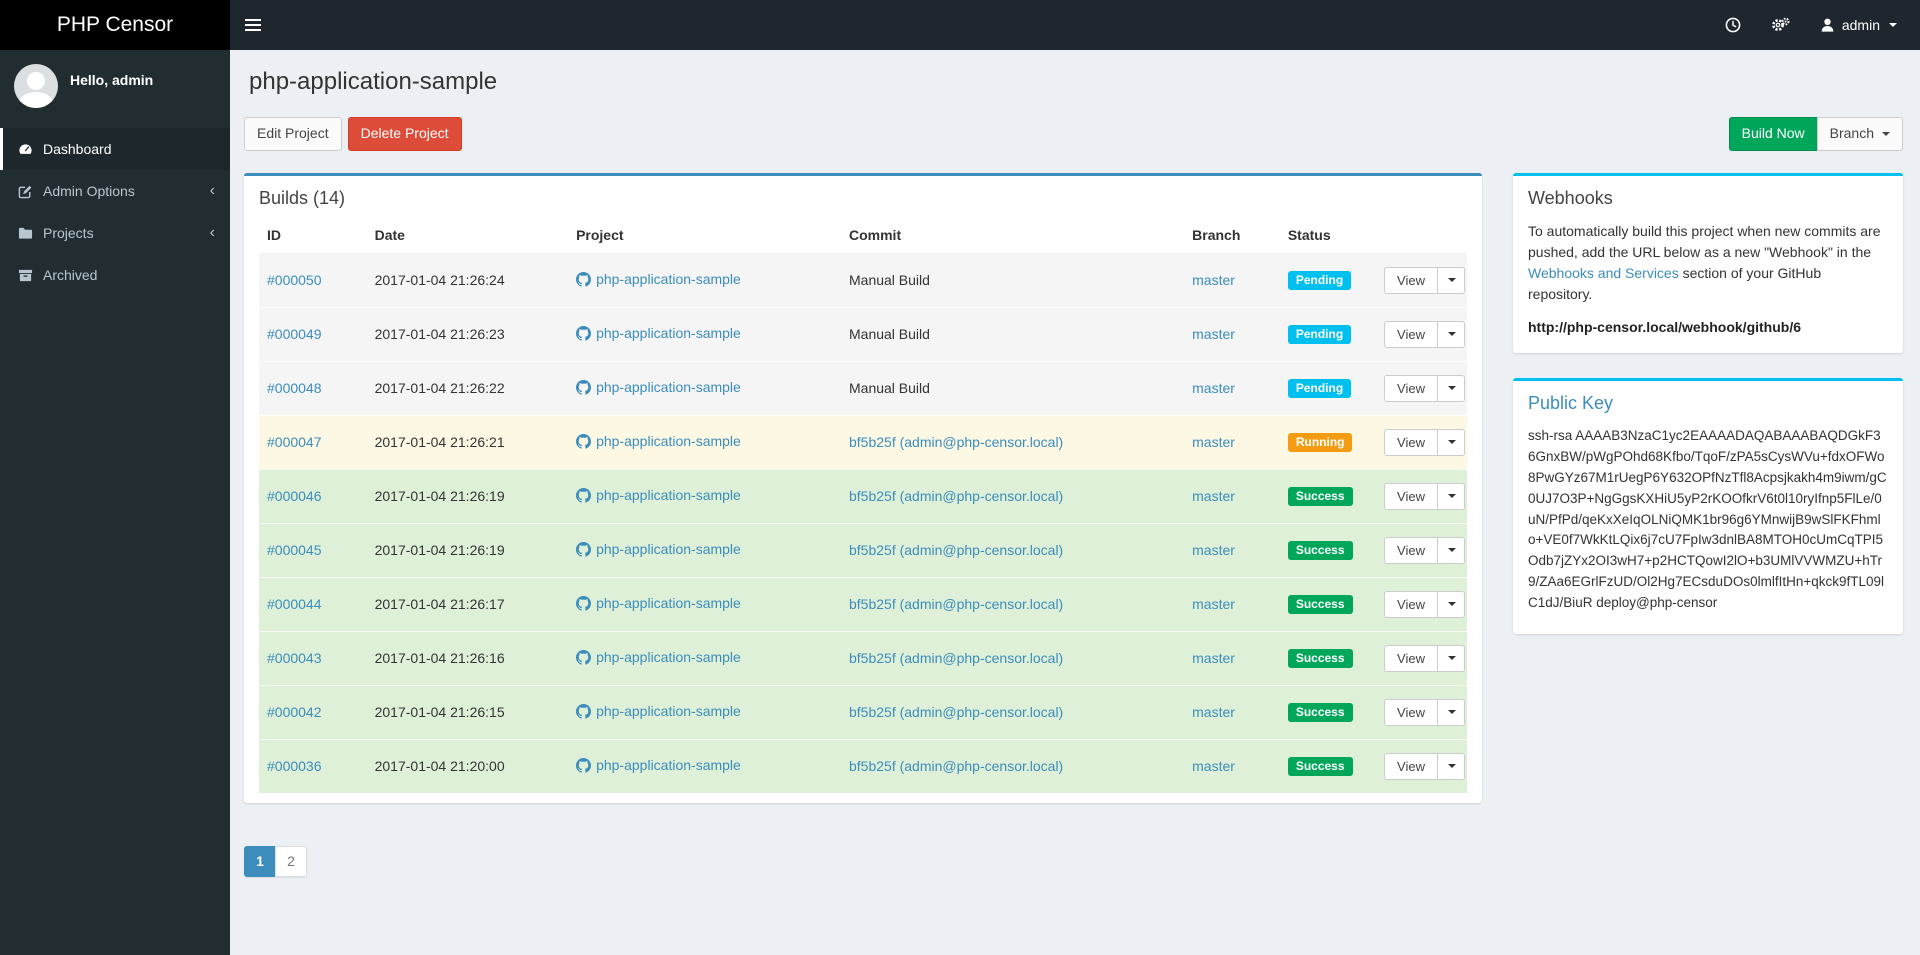 The width and height of the screenshot is (1920, 955). I want to click on webhooks-services-link: Webhooks and Services, so click(1603, 272).